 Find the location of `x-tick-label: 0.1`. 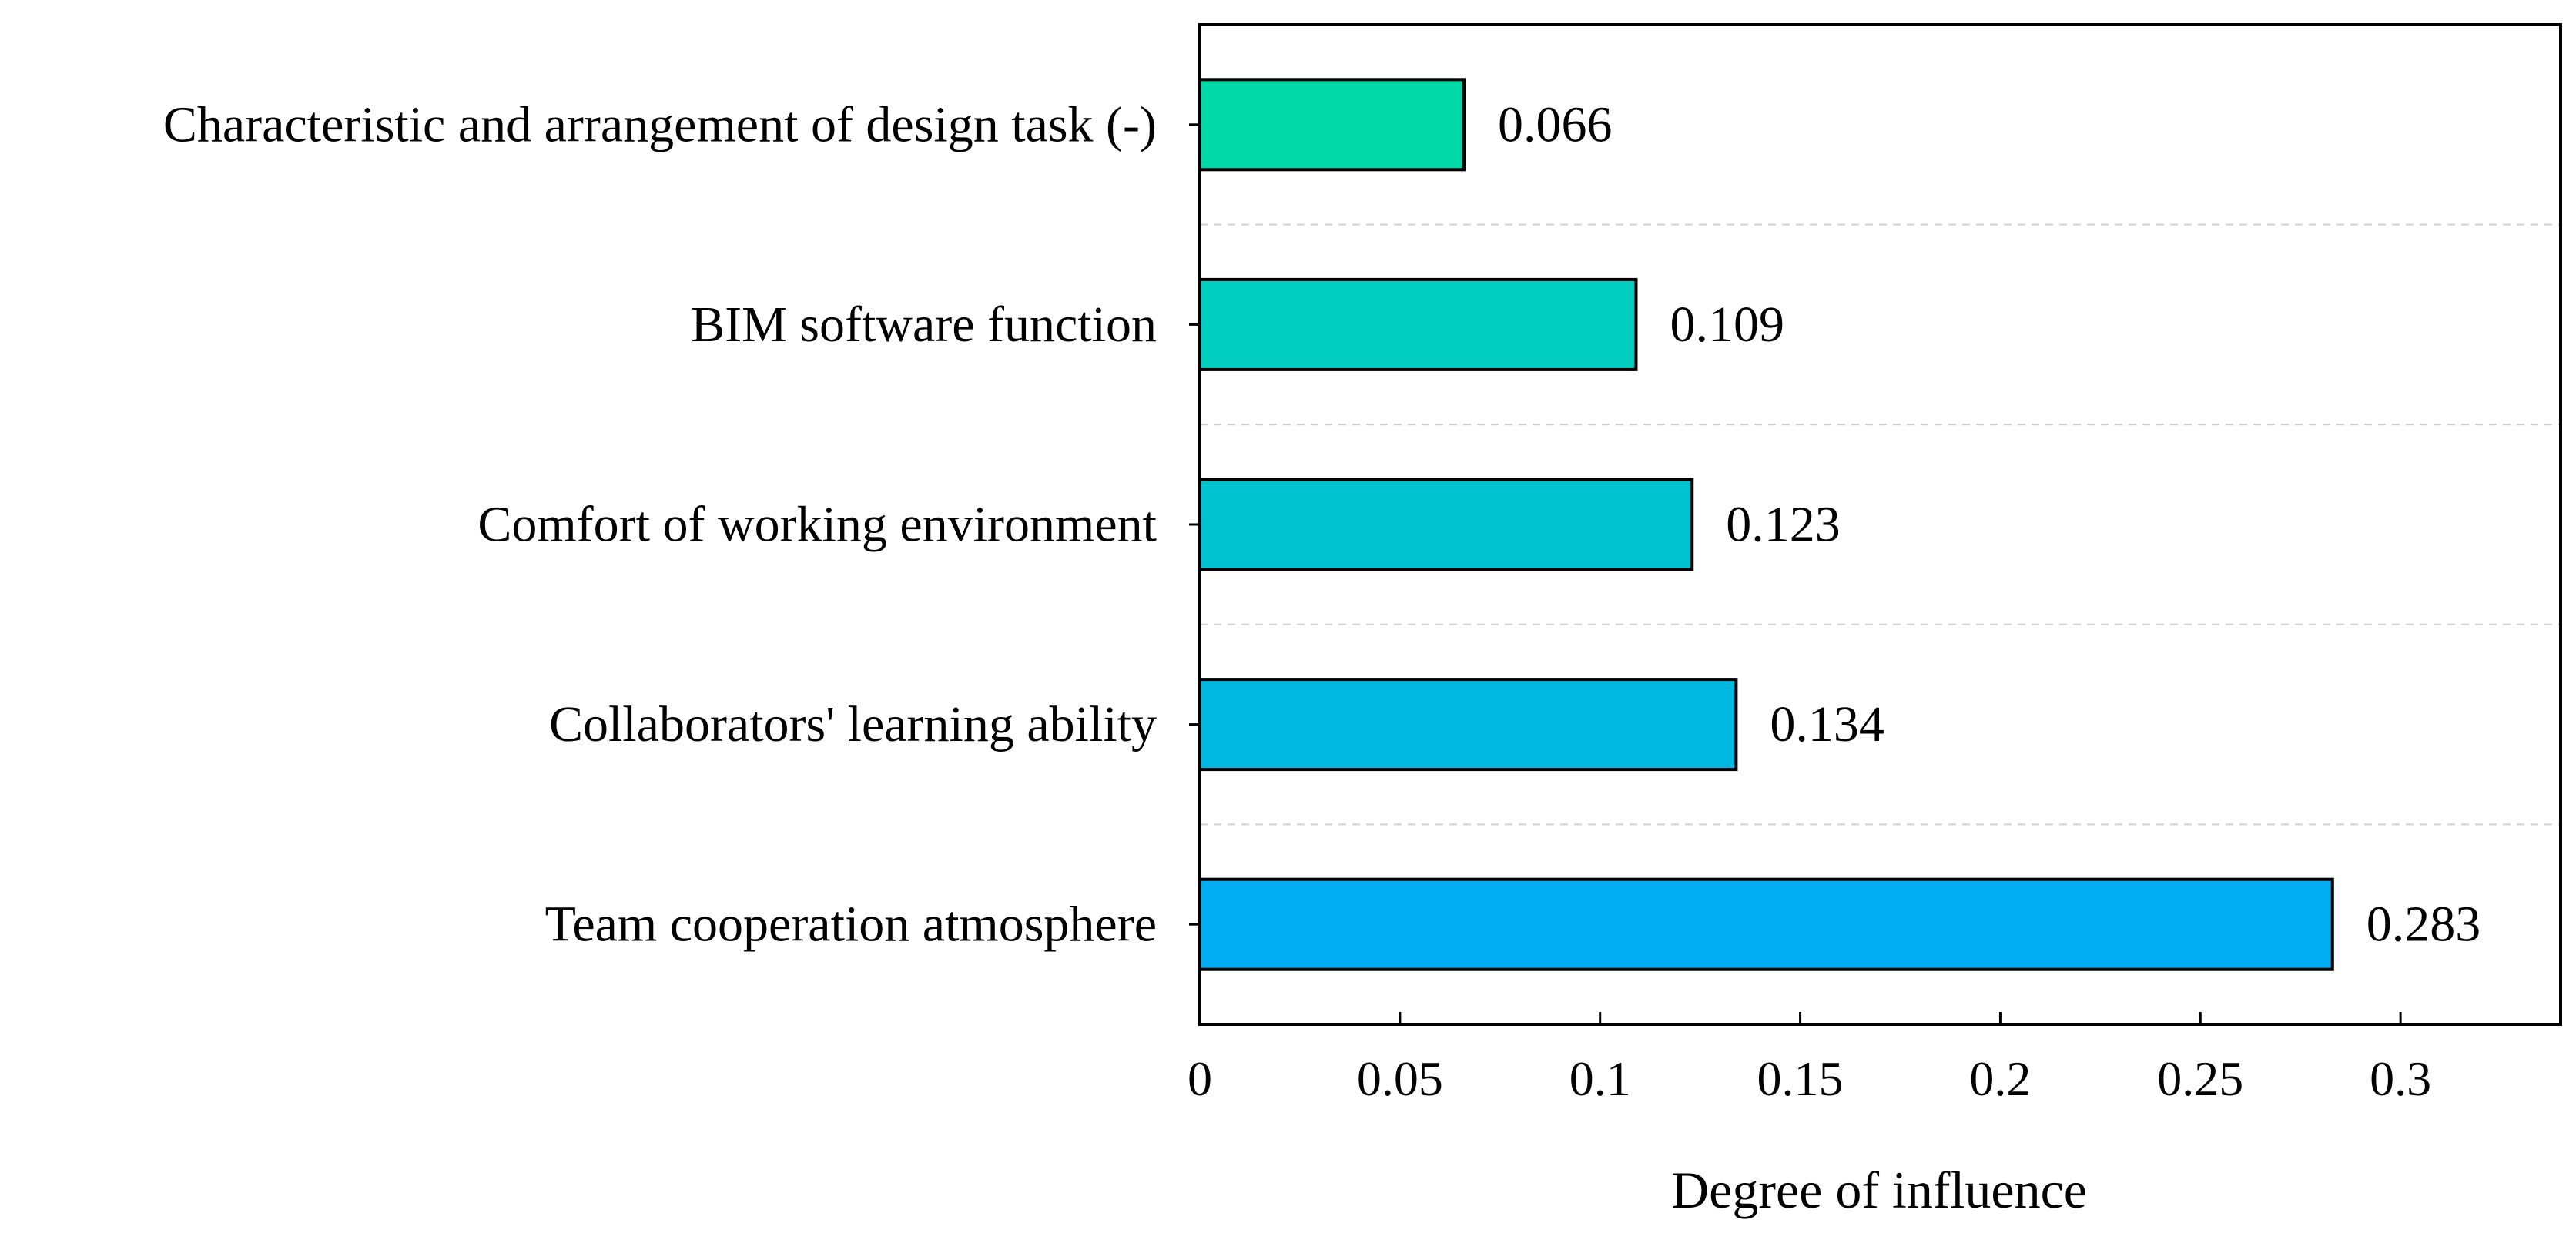

x-tick-label: 0.1 is located at coordinates (1600, 1078).